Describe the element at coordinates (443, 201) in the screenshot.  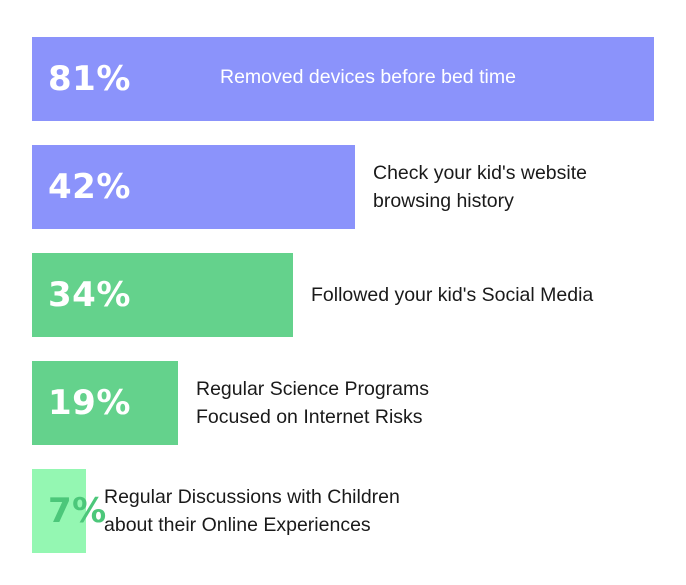
I see `category-label-line: browsing history` at that location.